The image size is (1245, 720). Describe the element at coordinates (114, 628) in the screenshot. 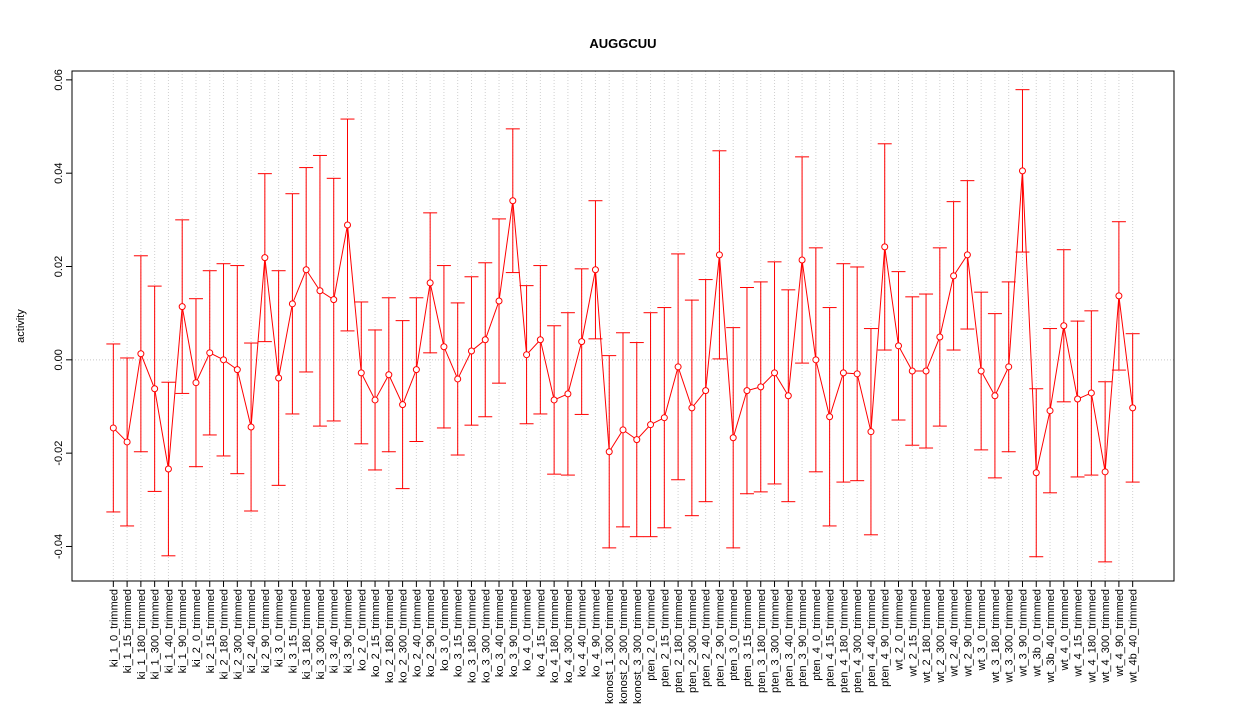

I see `x-tick-label: ki_1_0_trimmed` at that location.